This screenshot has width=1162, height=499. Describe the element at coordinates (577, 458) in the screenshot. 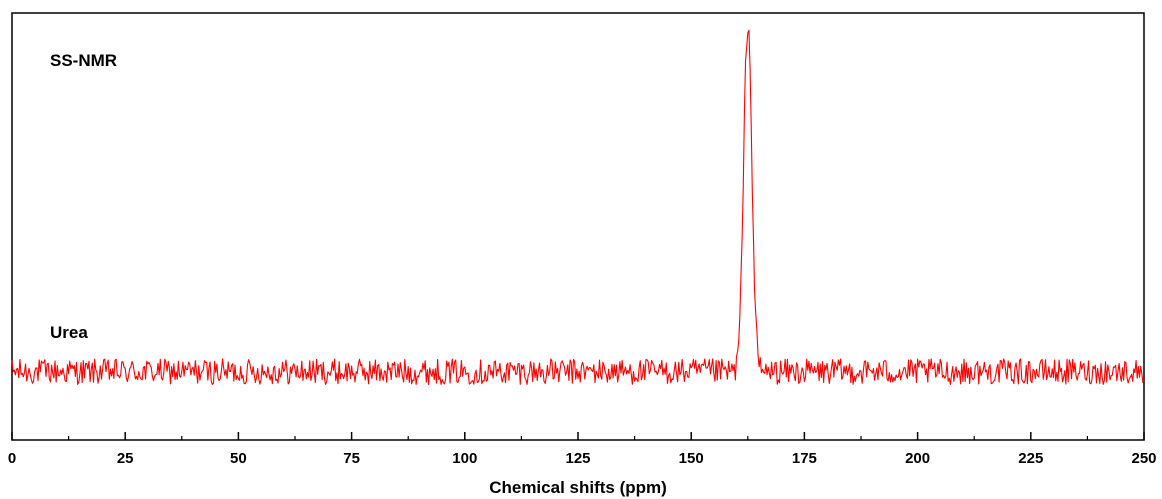

I see `x-tick-label: 125` at that location.